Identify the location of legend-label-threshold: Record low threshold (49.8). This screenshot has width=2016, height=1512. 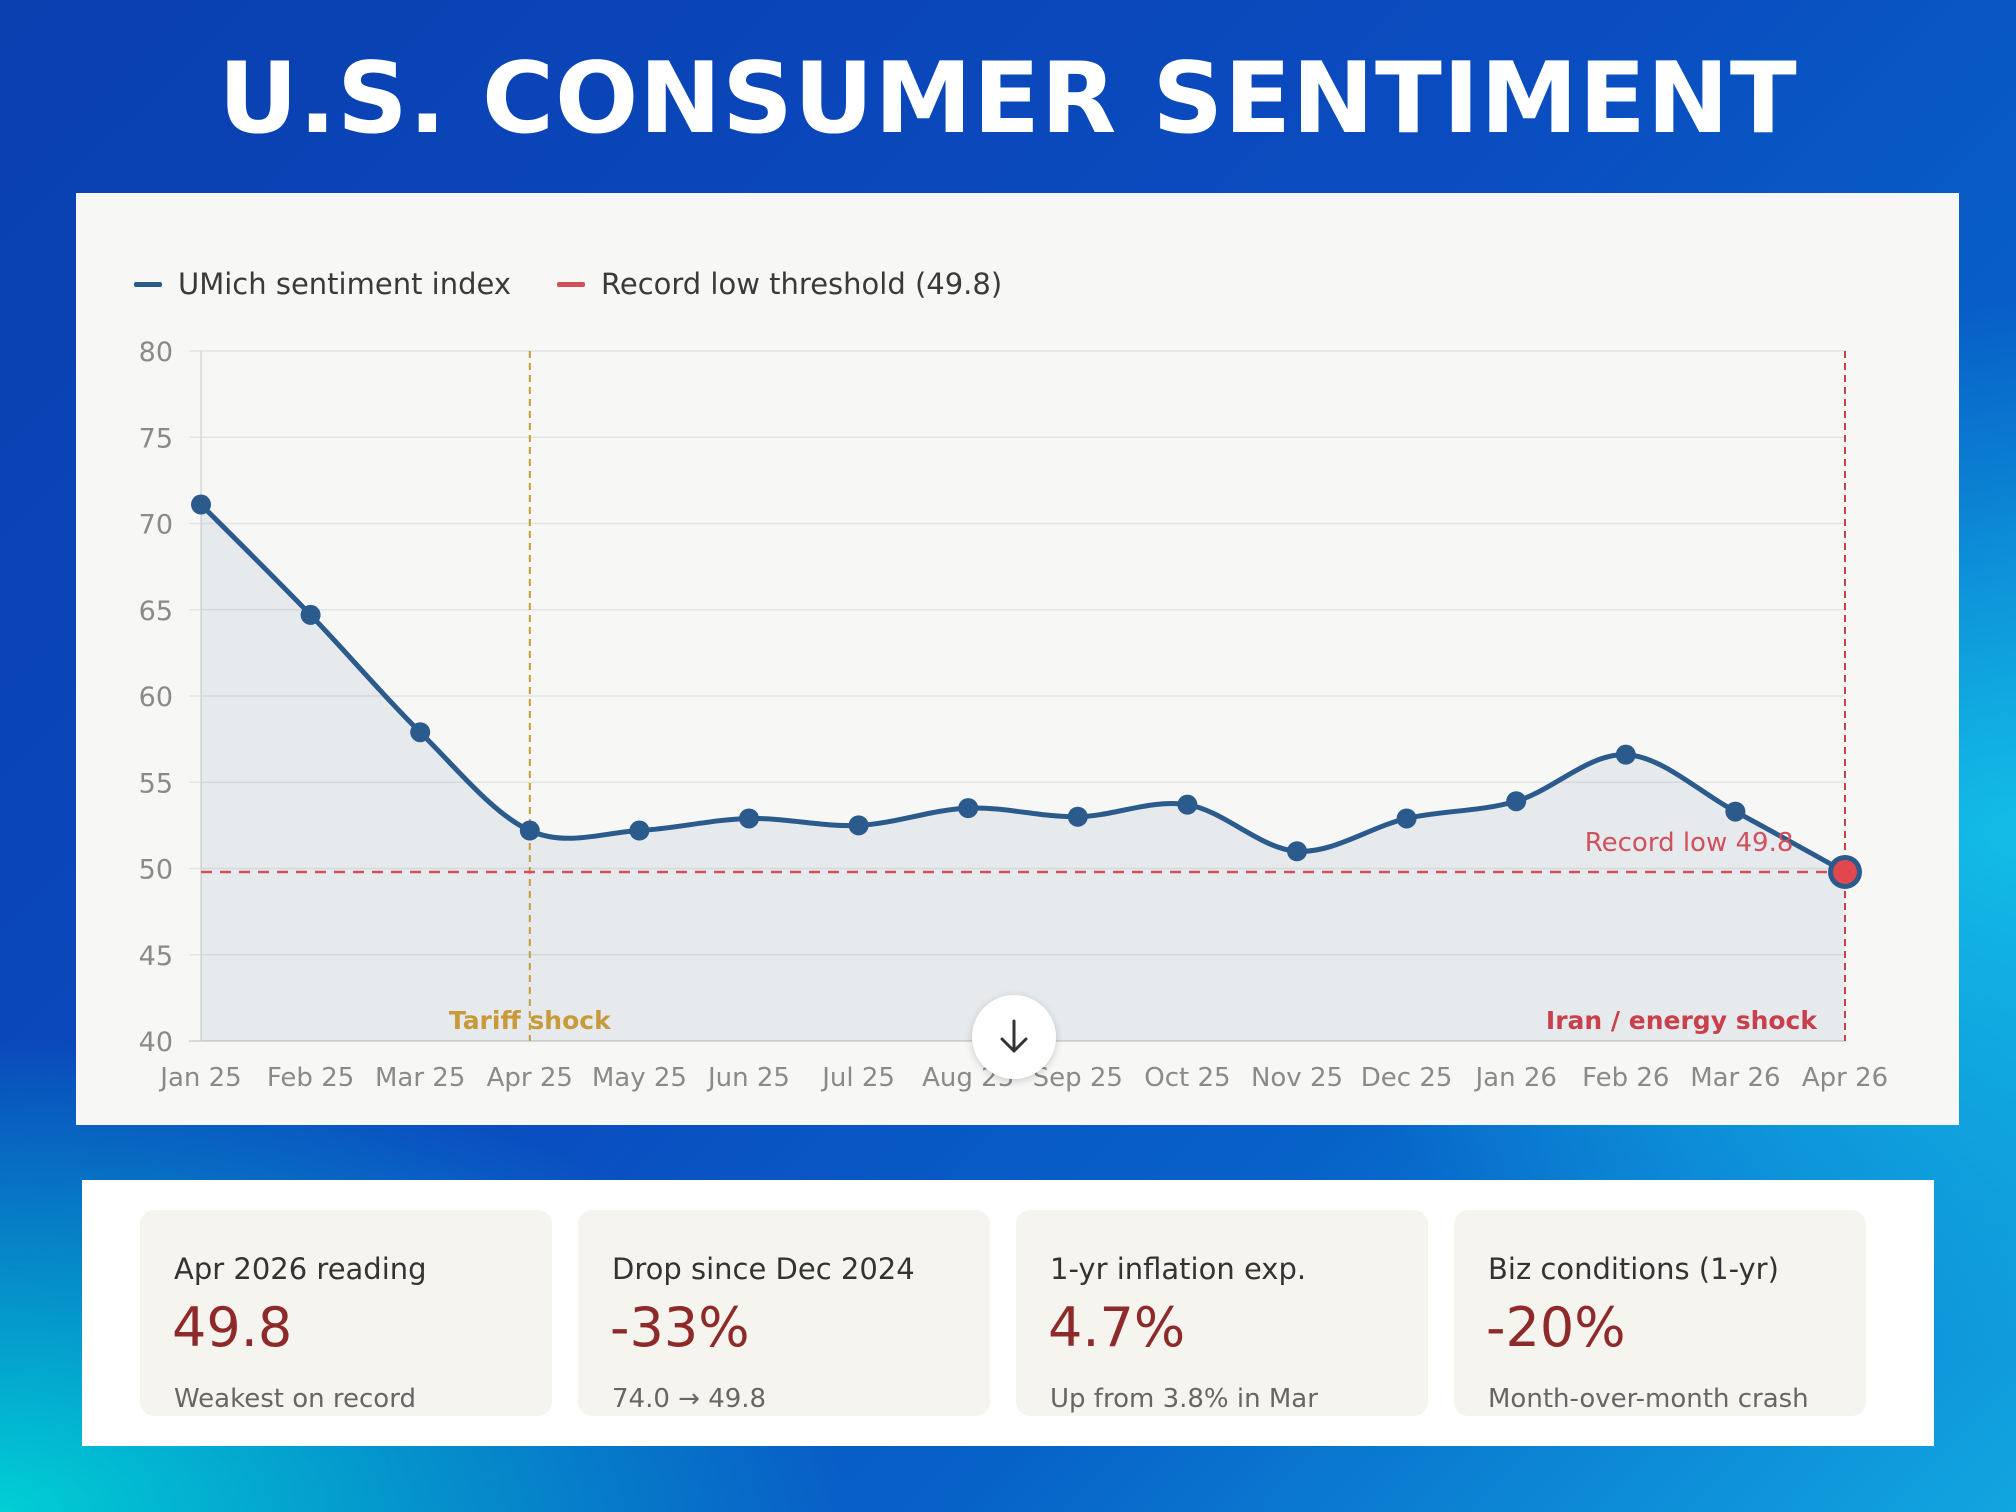
(802, 284).